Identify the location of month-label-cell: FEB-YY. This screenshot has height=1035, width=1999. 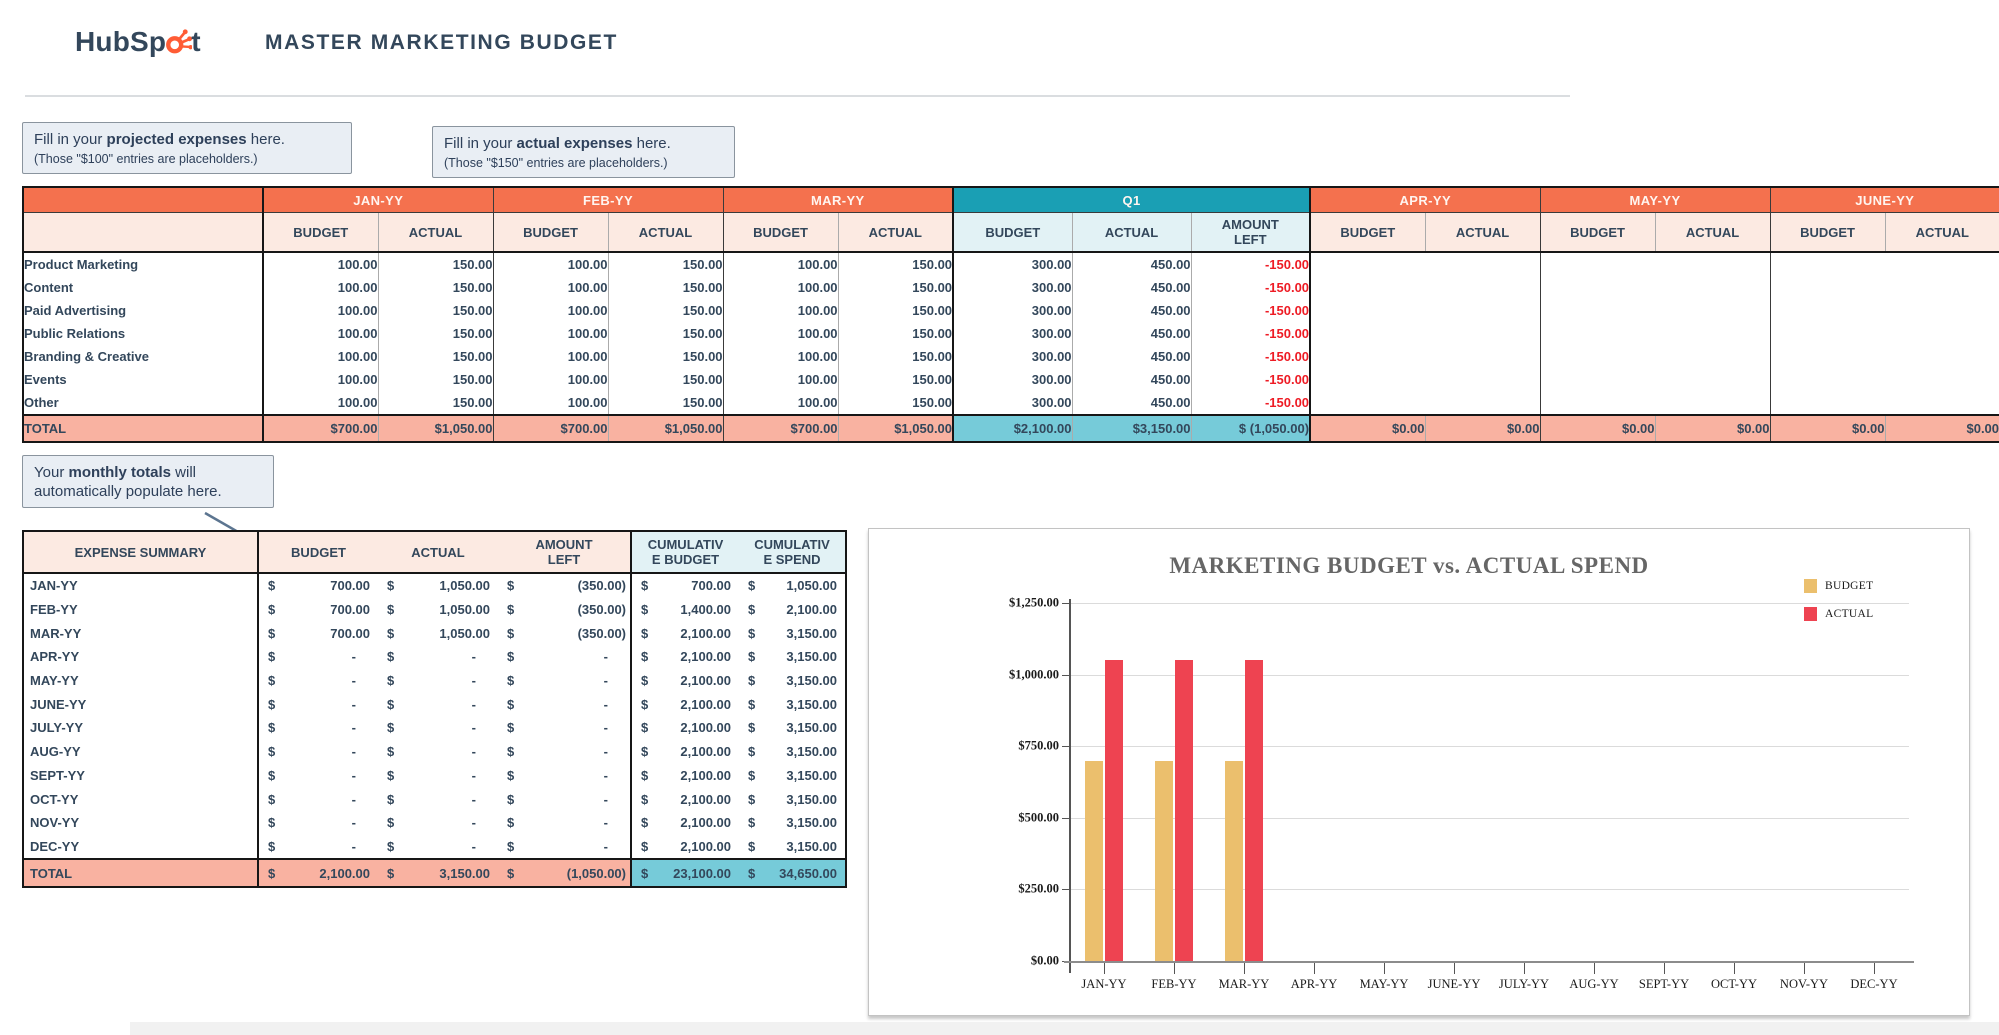
(141, 609).